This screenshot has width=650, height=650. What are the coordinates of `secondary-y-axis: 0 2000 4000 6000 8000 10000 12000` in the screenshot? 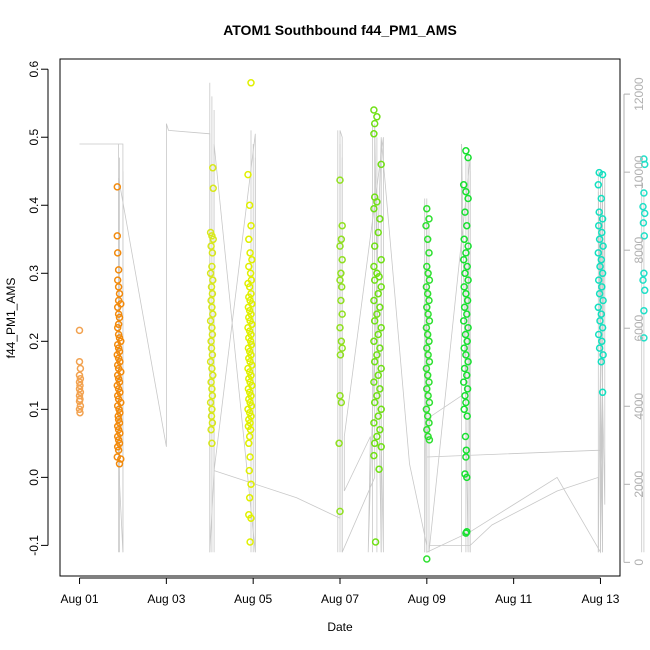 It's located at (634, 321).